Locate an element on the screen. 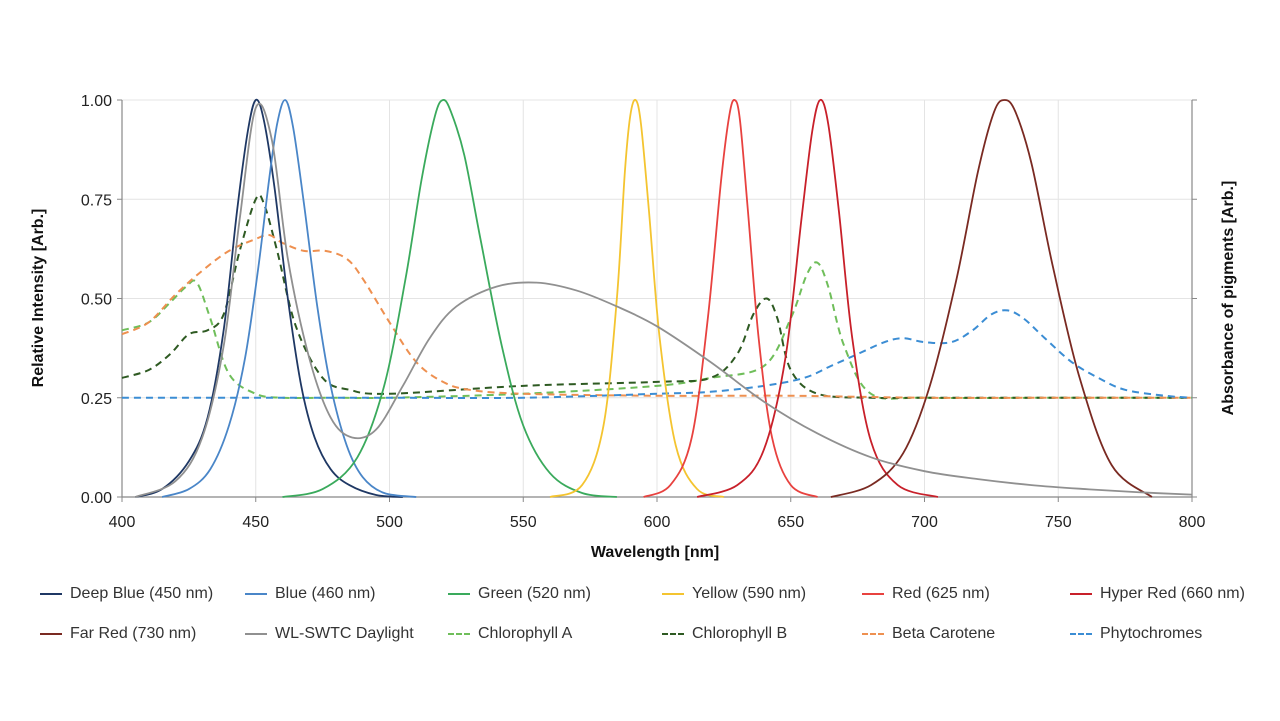  legend-label: Deep Blue (450 nm) is located at coordinates (142, 593).